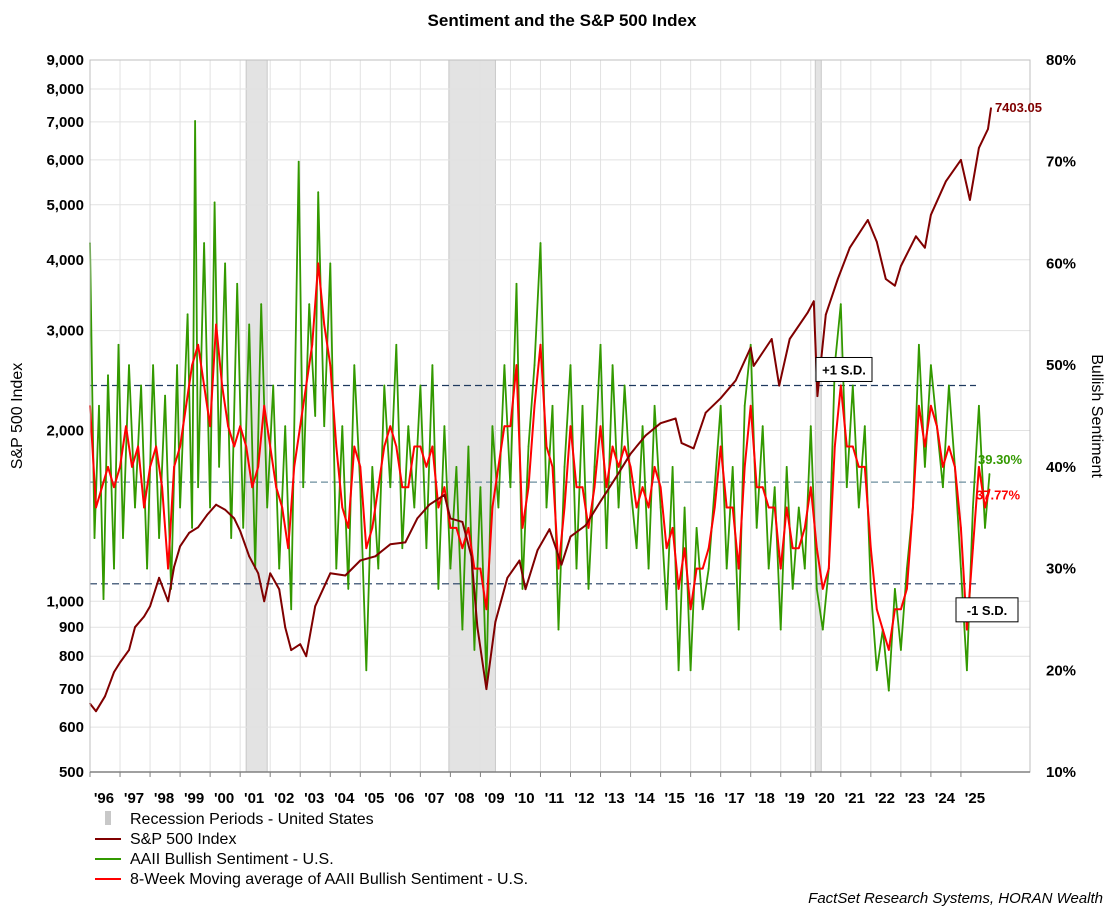 The image size is (1114, 914). I want to click on reference-label-2: -1 S.D., so click(987, 610).